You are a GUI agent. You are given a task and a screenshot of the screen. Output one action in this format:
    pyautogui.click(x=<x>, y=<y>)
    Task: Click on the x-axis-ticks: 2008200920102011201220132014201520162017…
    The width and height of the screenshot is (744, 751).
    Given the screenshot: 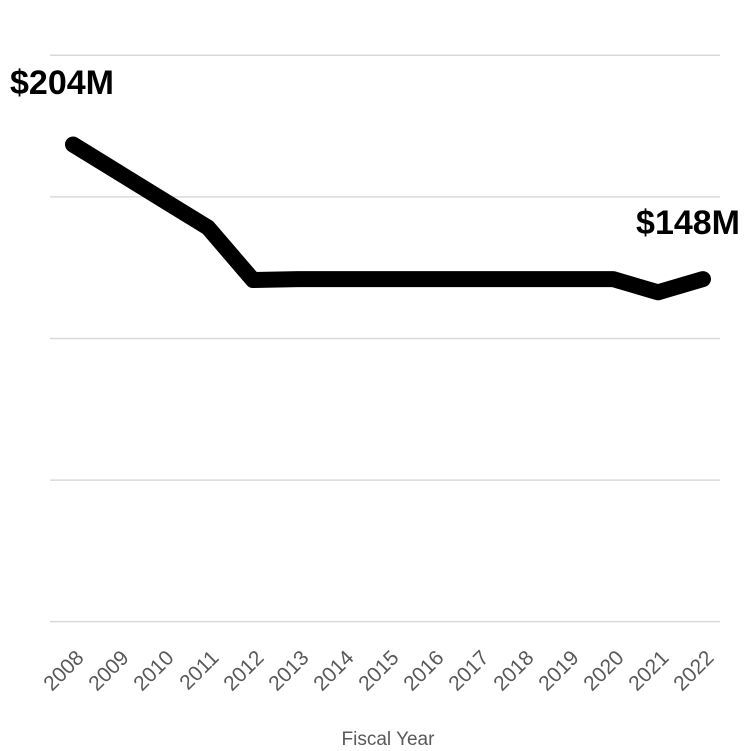 What is the action you would take?
    pyautogui.click(x=378, y=671)
    